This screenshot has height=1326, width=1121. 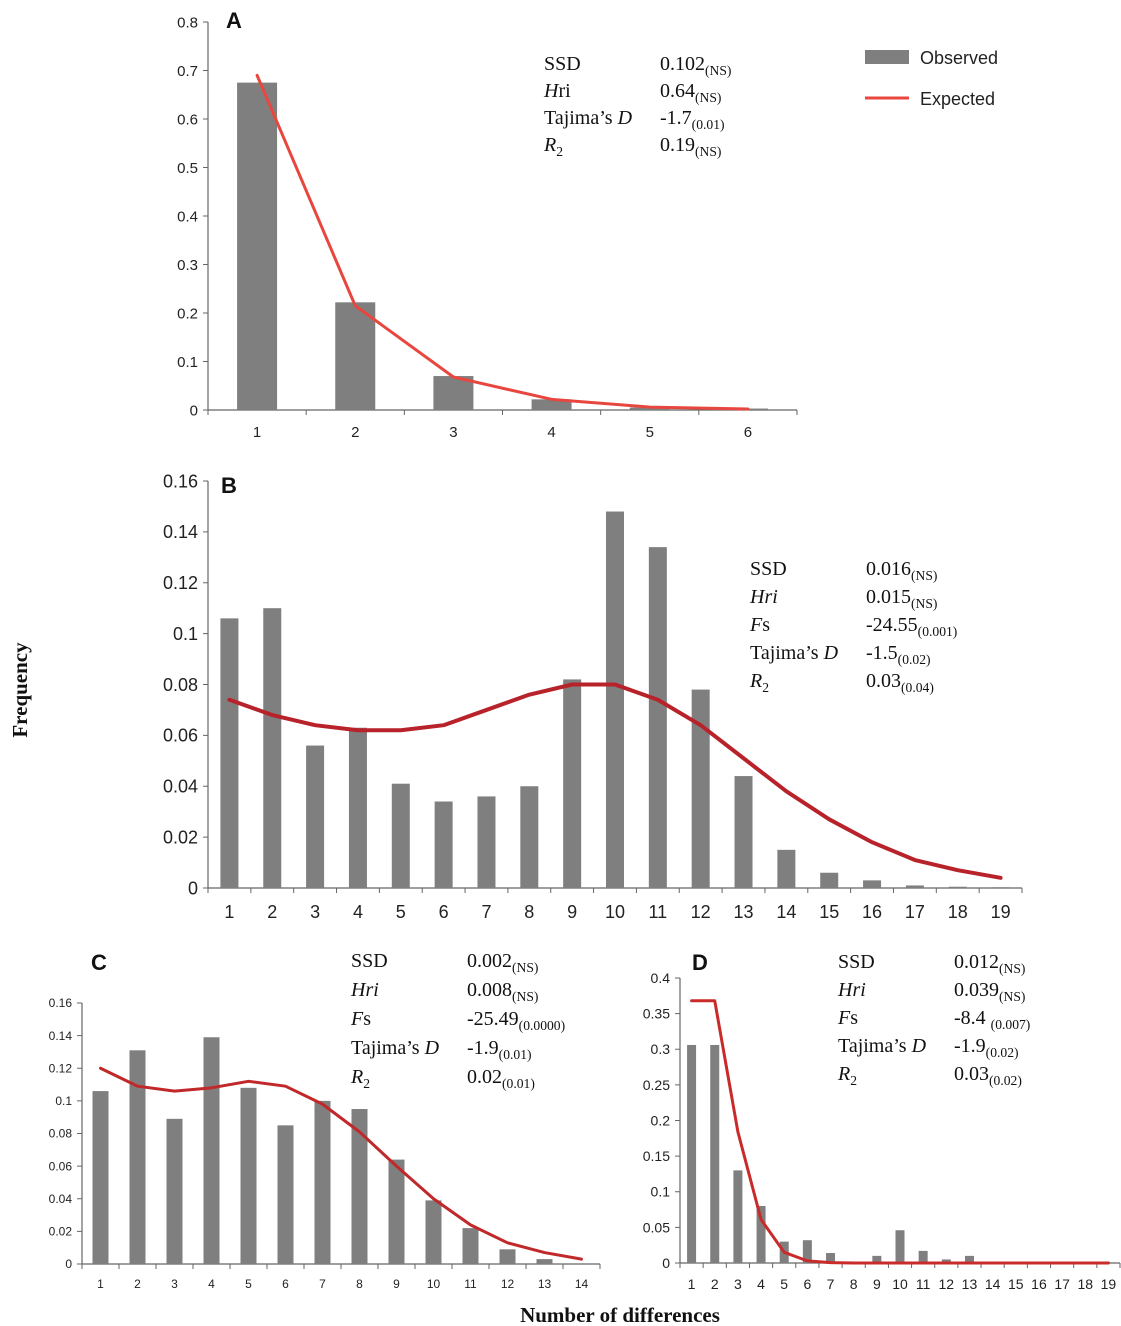 I want to click on y-tick-label-b: 0.08, so click(x=180, y=685).